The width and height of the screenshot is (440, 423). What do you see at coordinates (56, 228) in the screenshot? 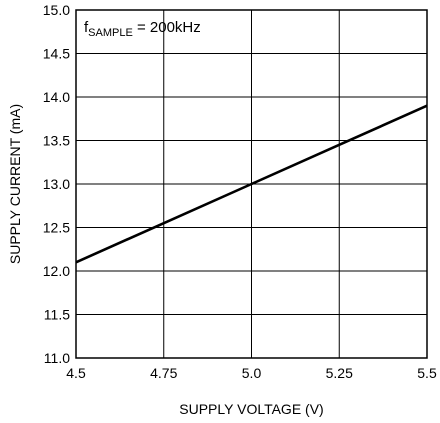
I see `y-tick-label: 12.5` at bounding box center [56, 228].